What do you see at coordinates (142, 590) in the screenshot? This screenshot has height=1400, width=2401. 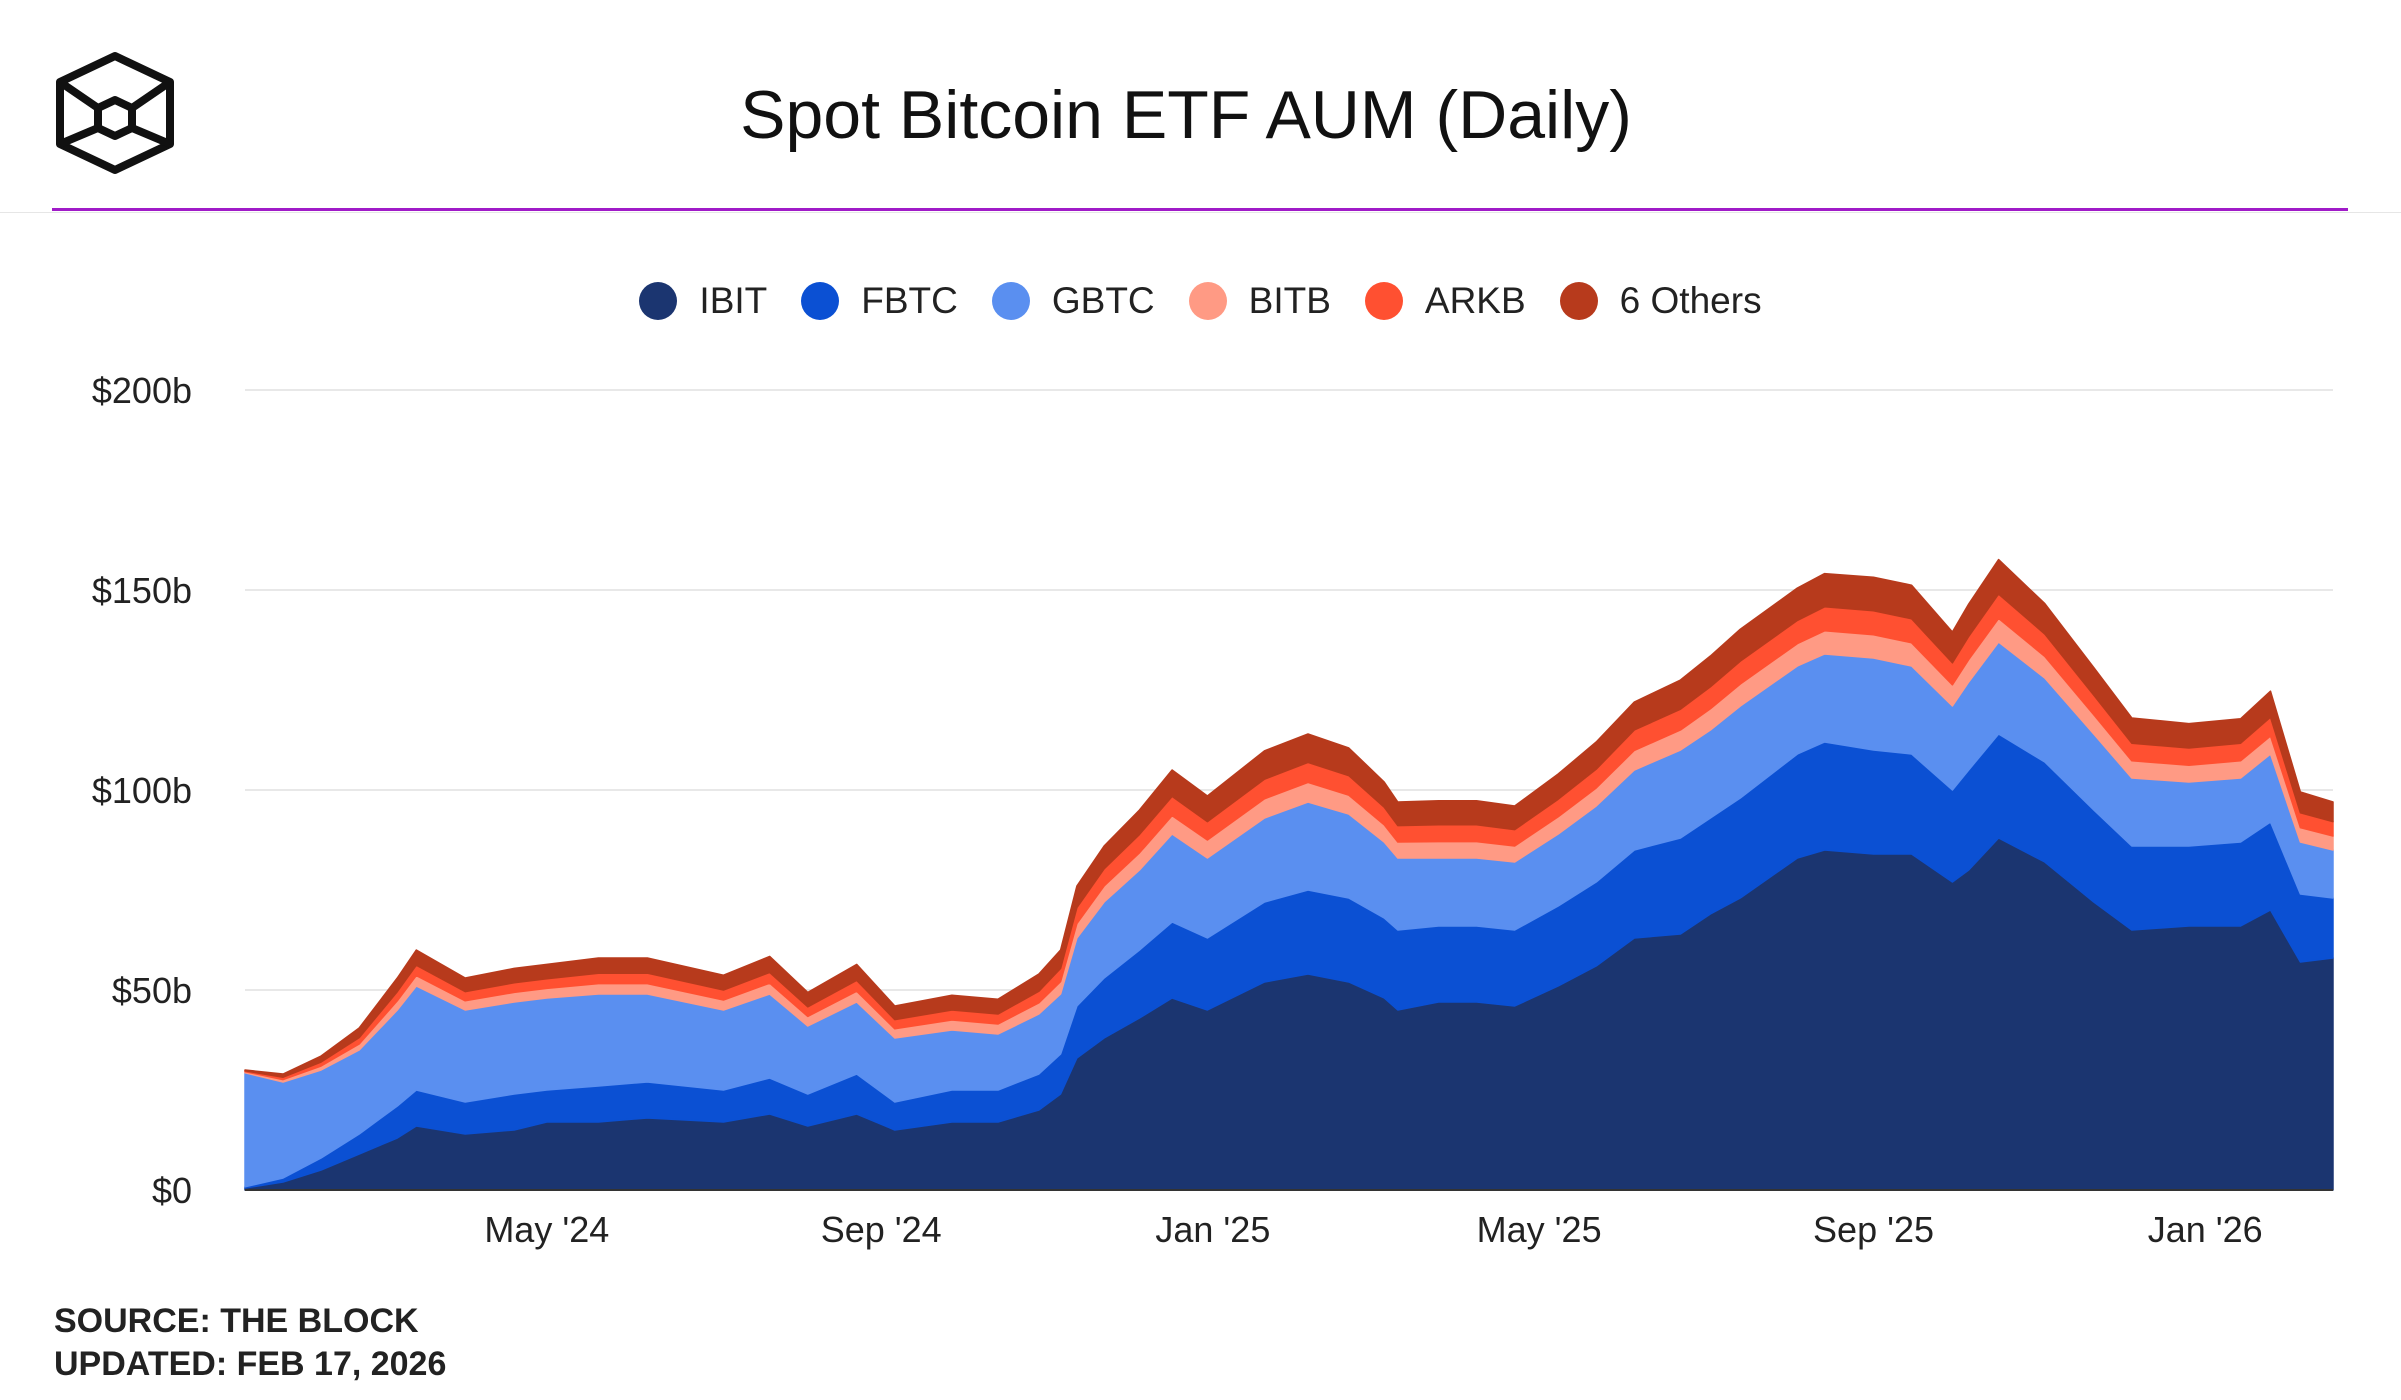 I see `y-tick-label: $150b` at bounding box center [142, 590].